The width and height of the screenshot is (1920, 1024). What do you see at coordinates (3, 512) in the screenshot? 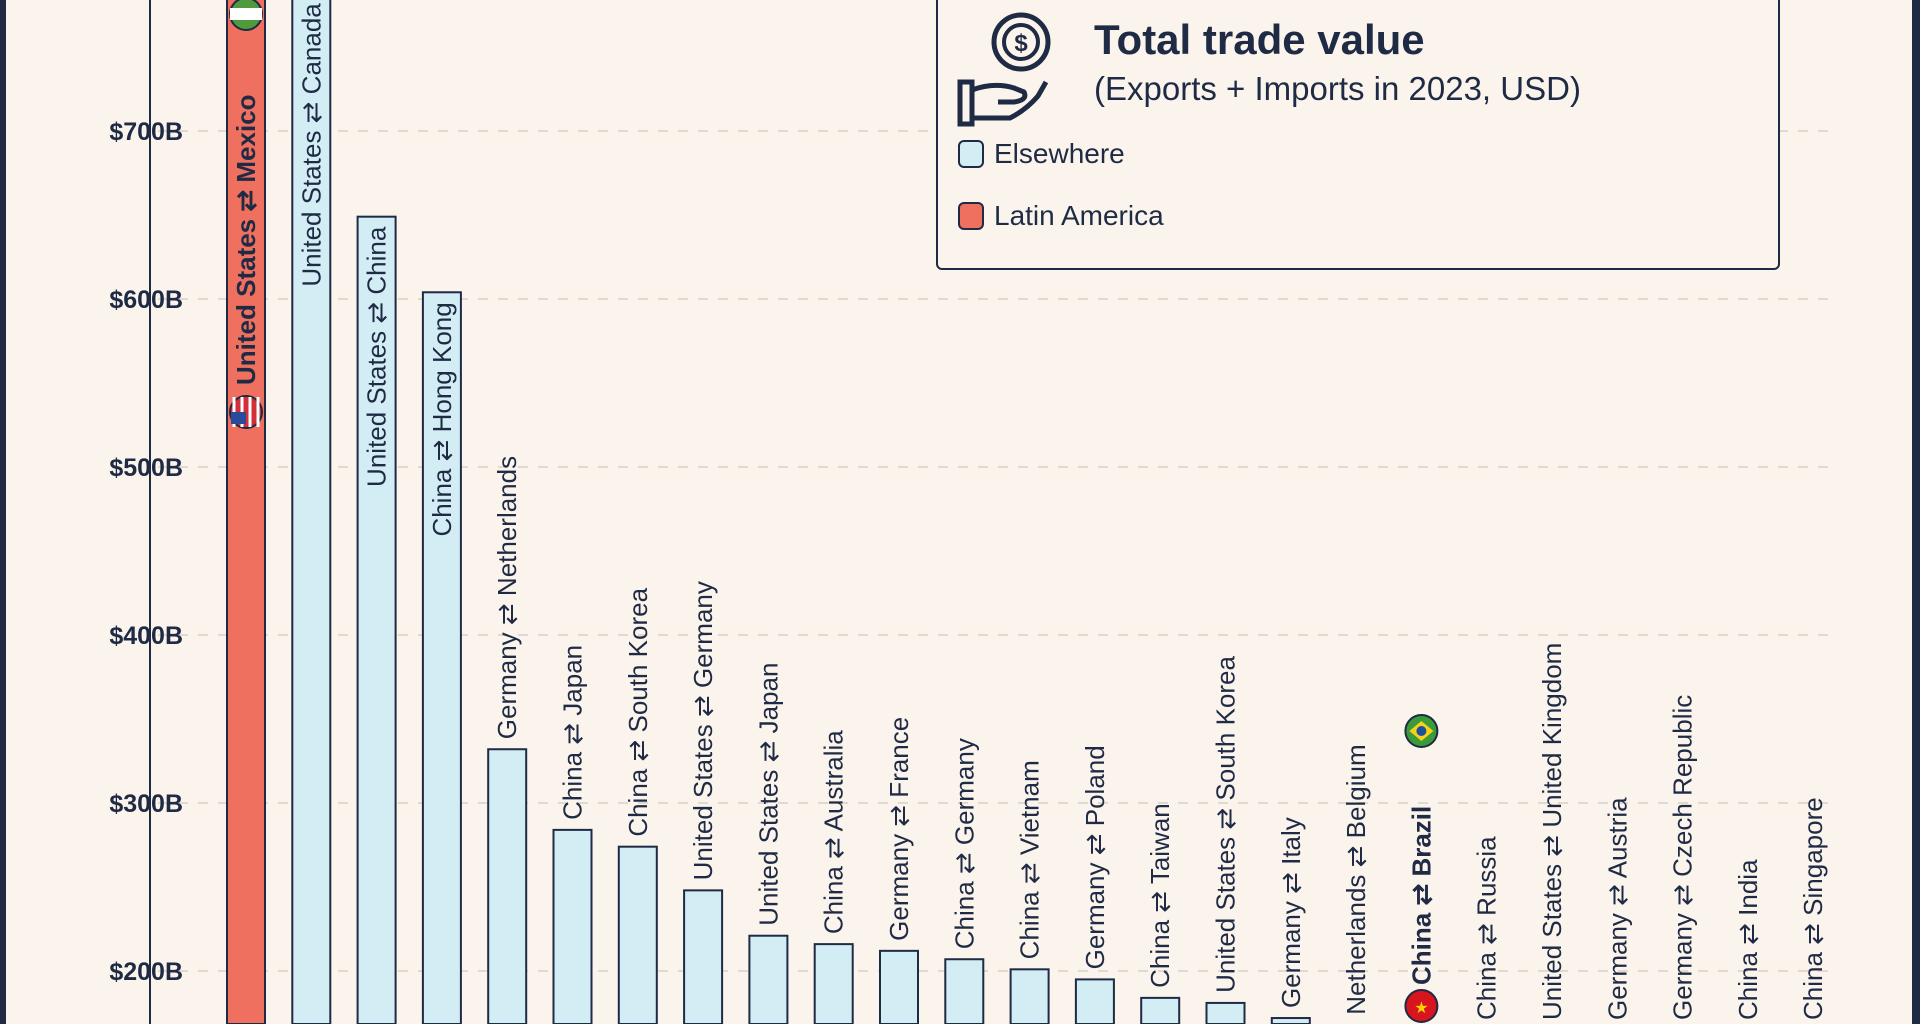
I see `frame-left-border` at bounding box center [3, 512].